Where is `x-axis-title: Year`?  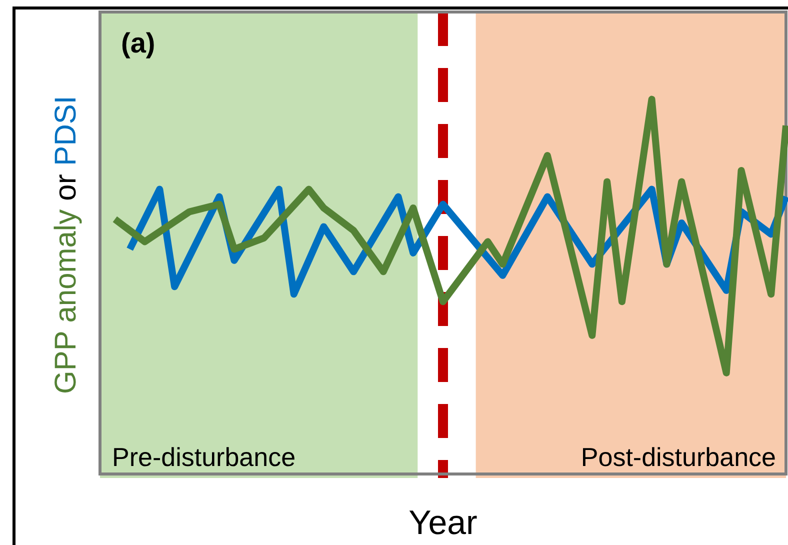 x-axis-title: Year is located at coordinates (443, 523).